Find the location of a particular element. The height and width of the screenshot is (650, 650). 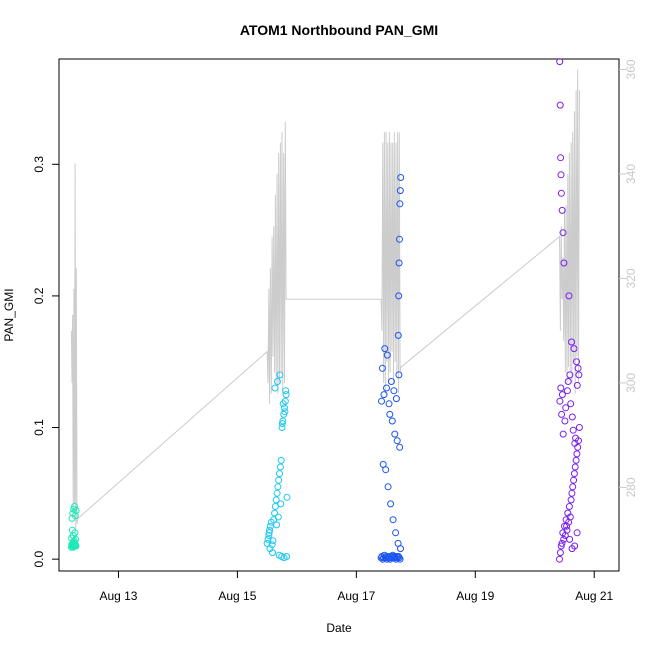

y2-tick-label: 300 is located at coordinates (631, 383).